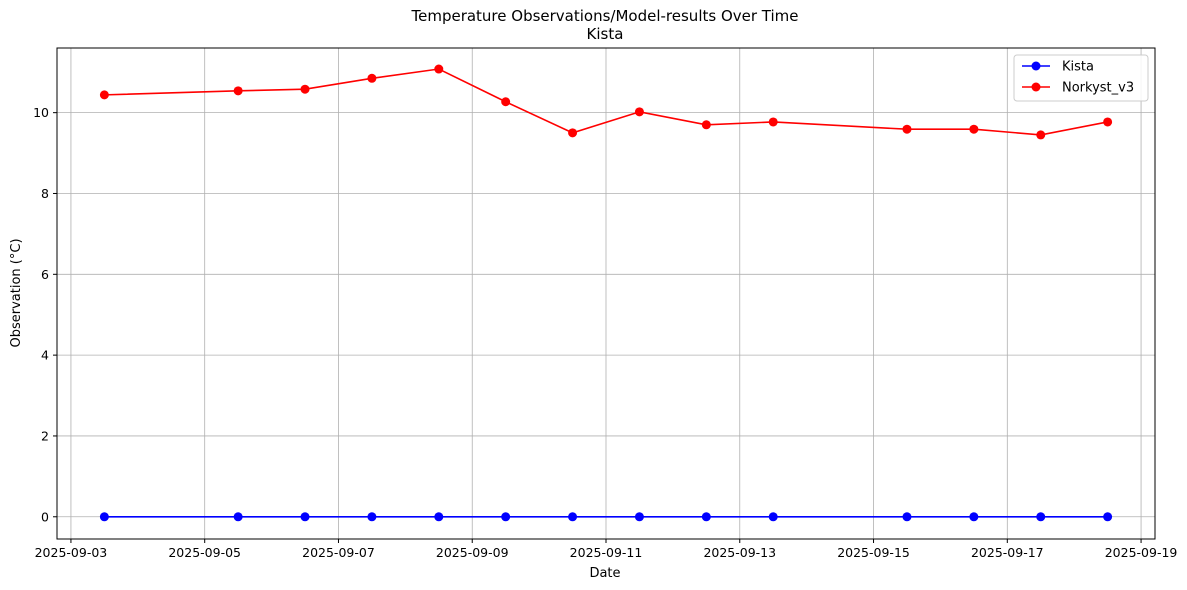 The height and width of the screenshot is (590, 1187). I want to click on x-tick-label: 2025-09-03, so click(71, 552).